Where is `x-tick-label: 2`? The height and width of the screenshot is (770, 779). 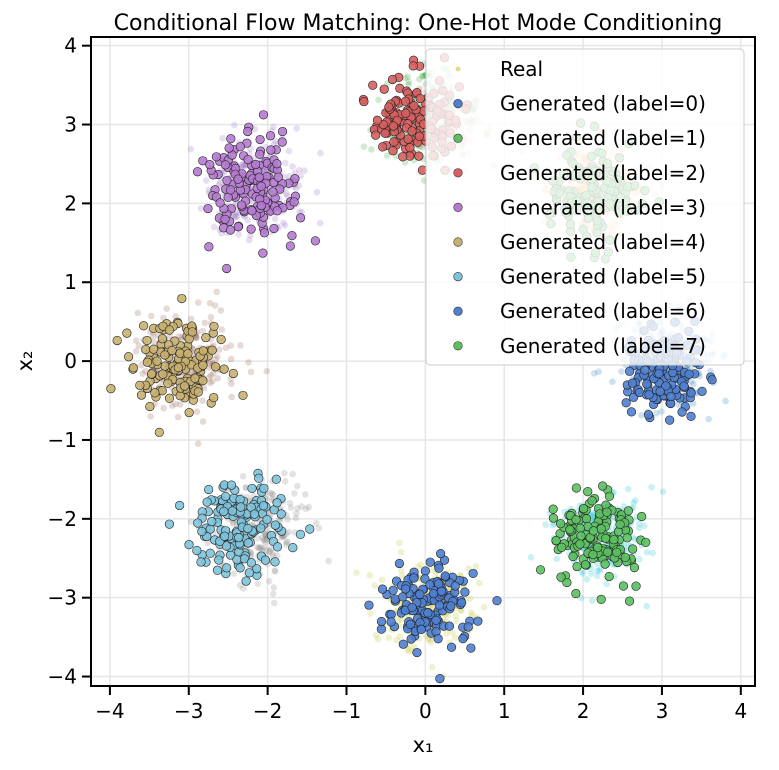 x-tick-label: 2 is located at coordinates (583, 711).